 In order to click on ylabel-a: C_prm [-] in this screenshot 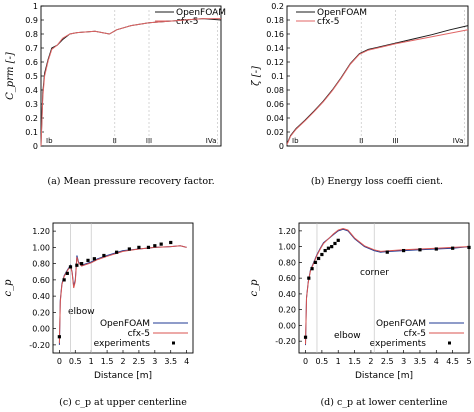, I will do `click(10, 76)`.